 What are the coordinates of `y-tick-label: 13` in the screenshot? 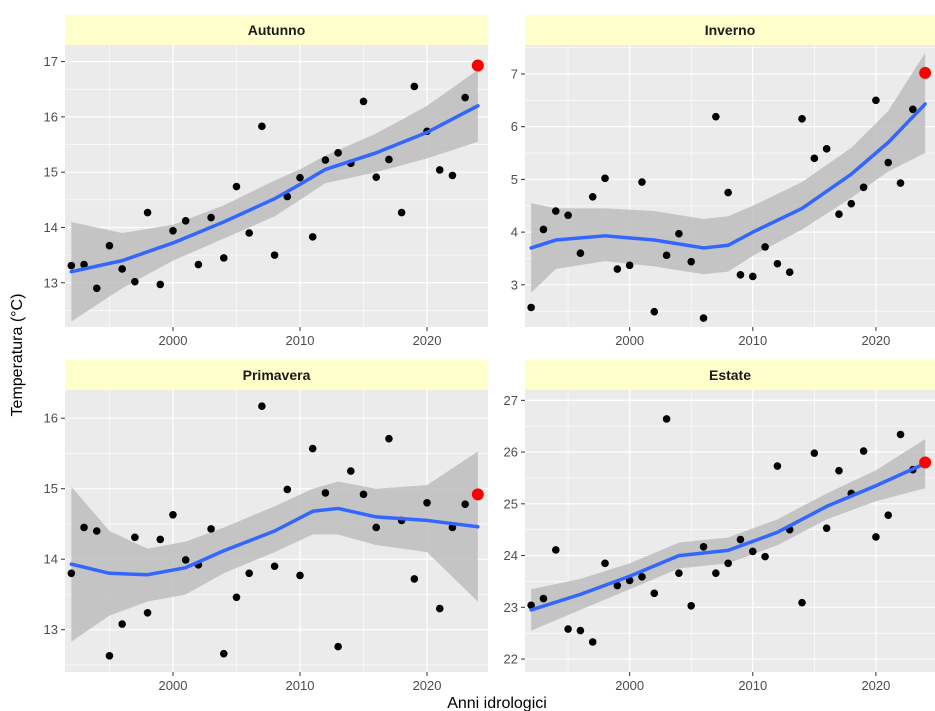 It's located at (51, 629).